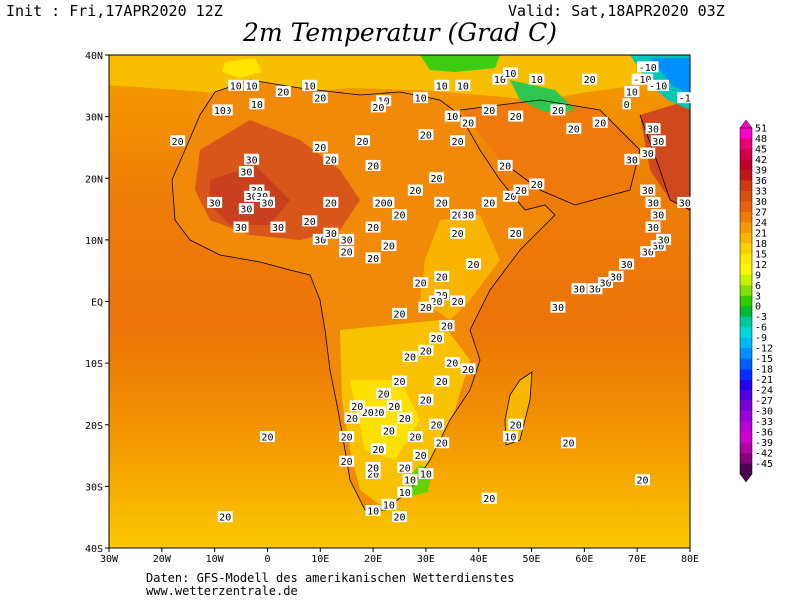  What do you see at coordinates (222, 591) in the screenshot?
I see `website-credit: www.wetterzentrale.de` at bounding box center [222, 591].